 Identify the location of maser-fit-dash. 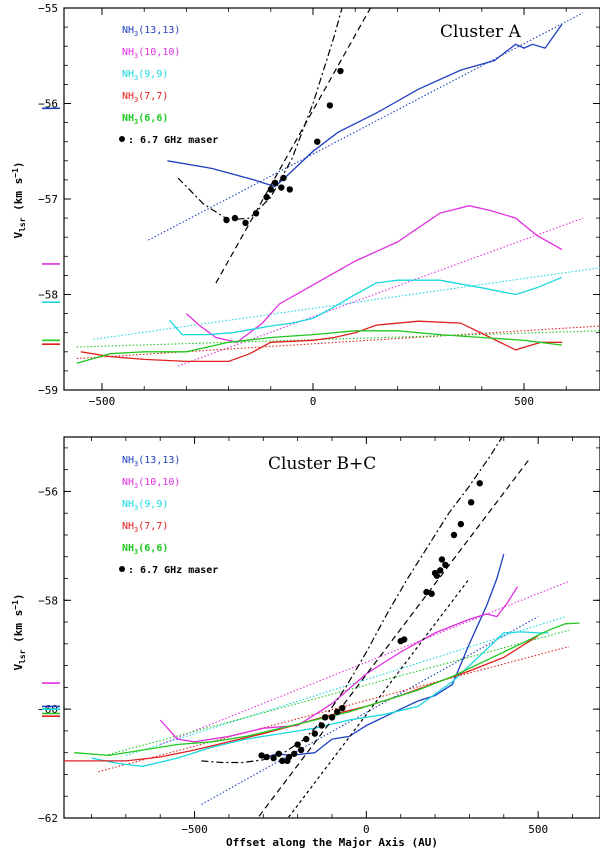
(293, 146).